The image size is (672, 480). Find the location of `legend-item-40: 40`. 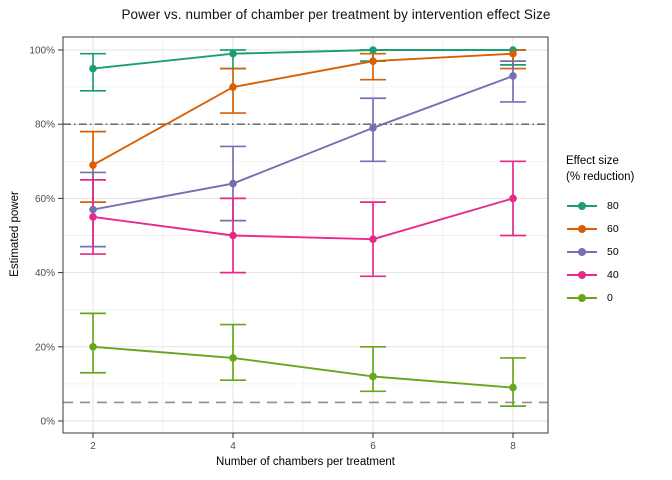

legend-item-40: 40 is located at coordinates (618, 275).